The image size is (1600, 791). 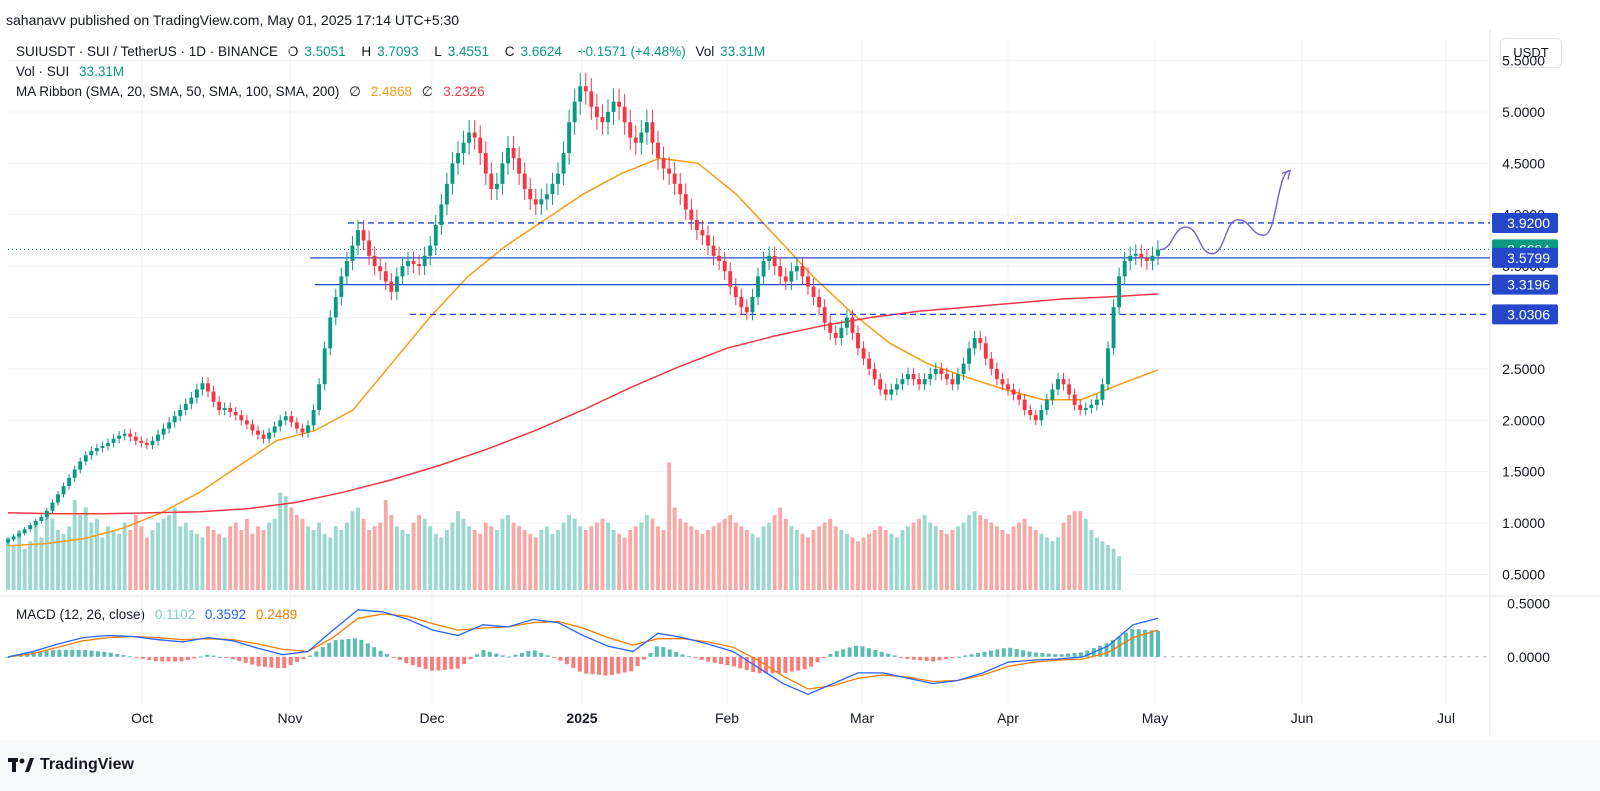 What do you see at coordinates (147, 51) in the screenshot?
I see `symbol-title: SUIUSDT · SUI / TetherUS · 1D · BINANCE` at bounding box center [147, 51].